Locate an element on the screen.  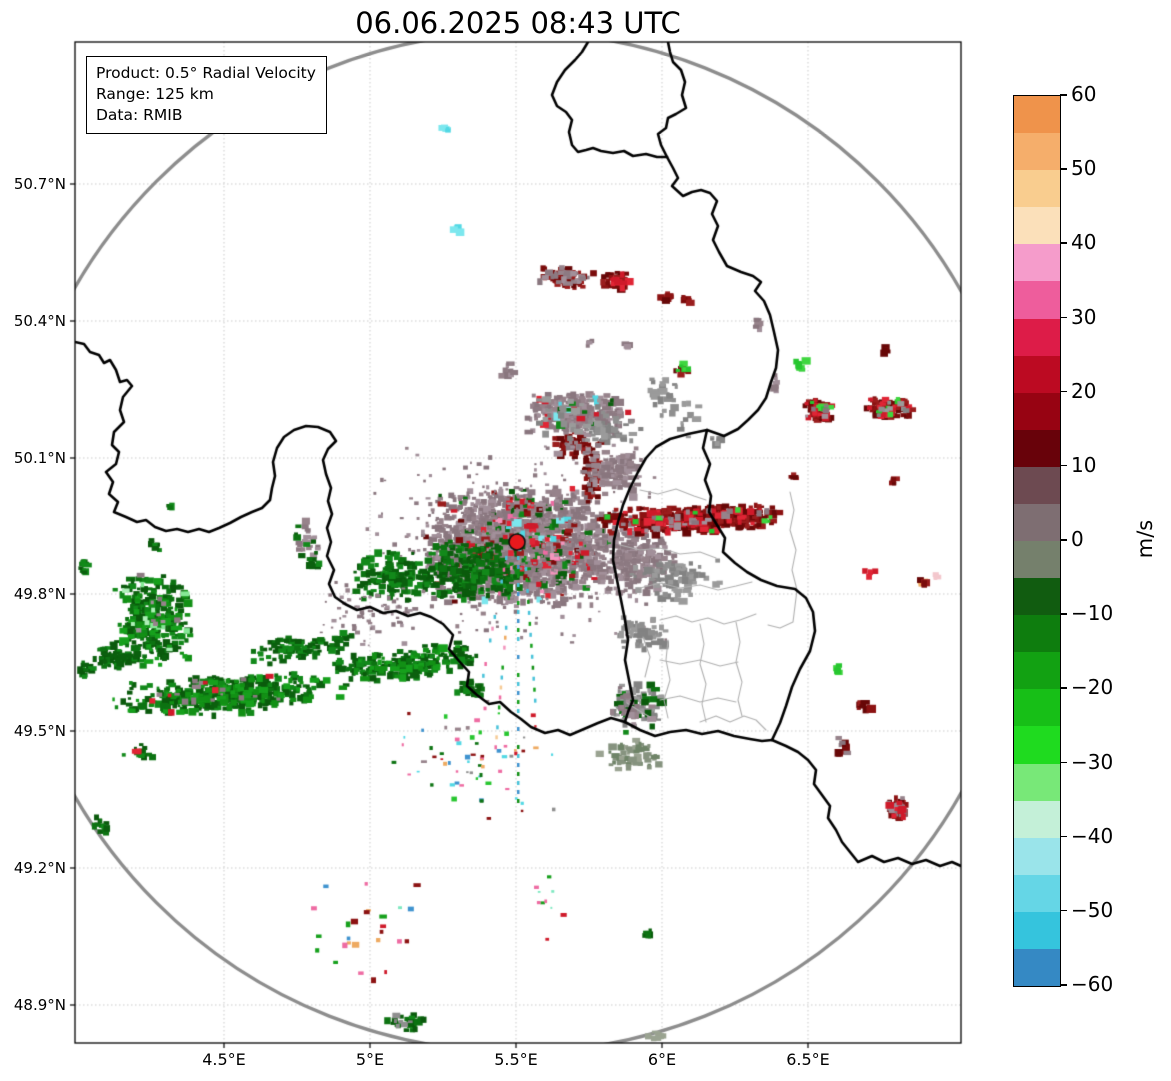
ytick-label: 50.4°N is located at coordinates (39, 321).